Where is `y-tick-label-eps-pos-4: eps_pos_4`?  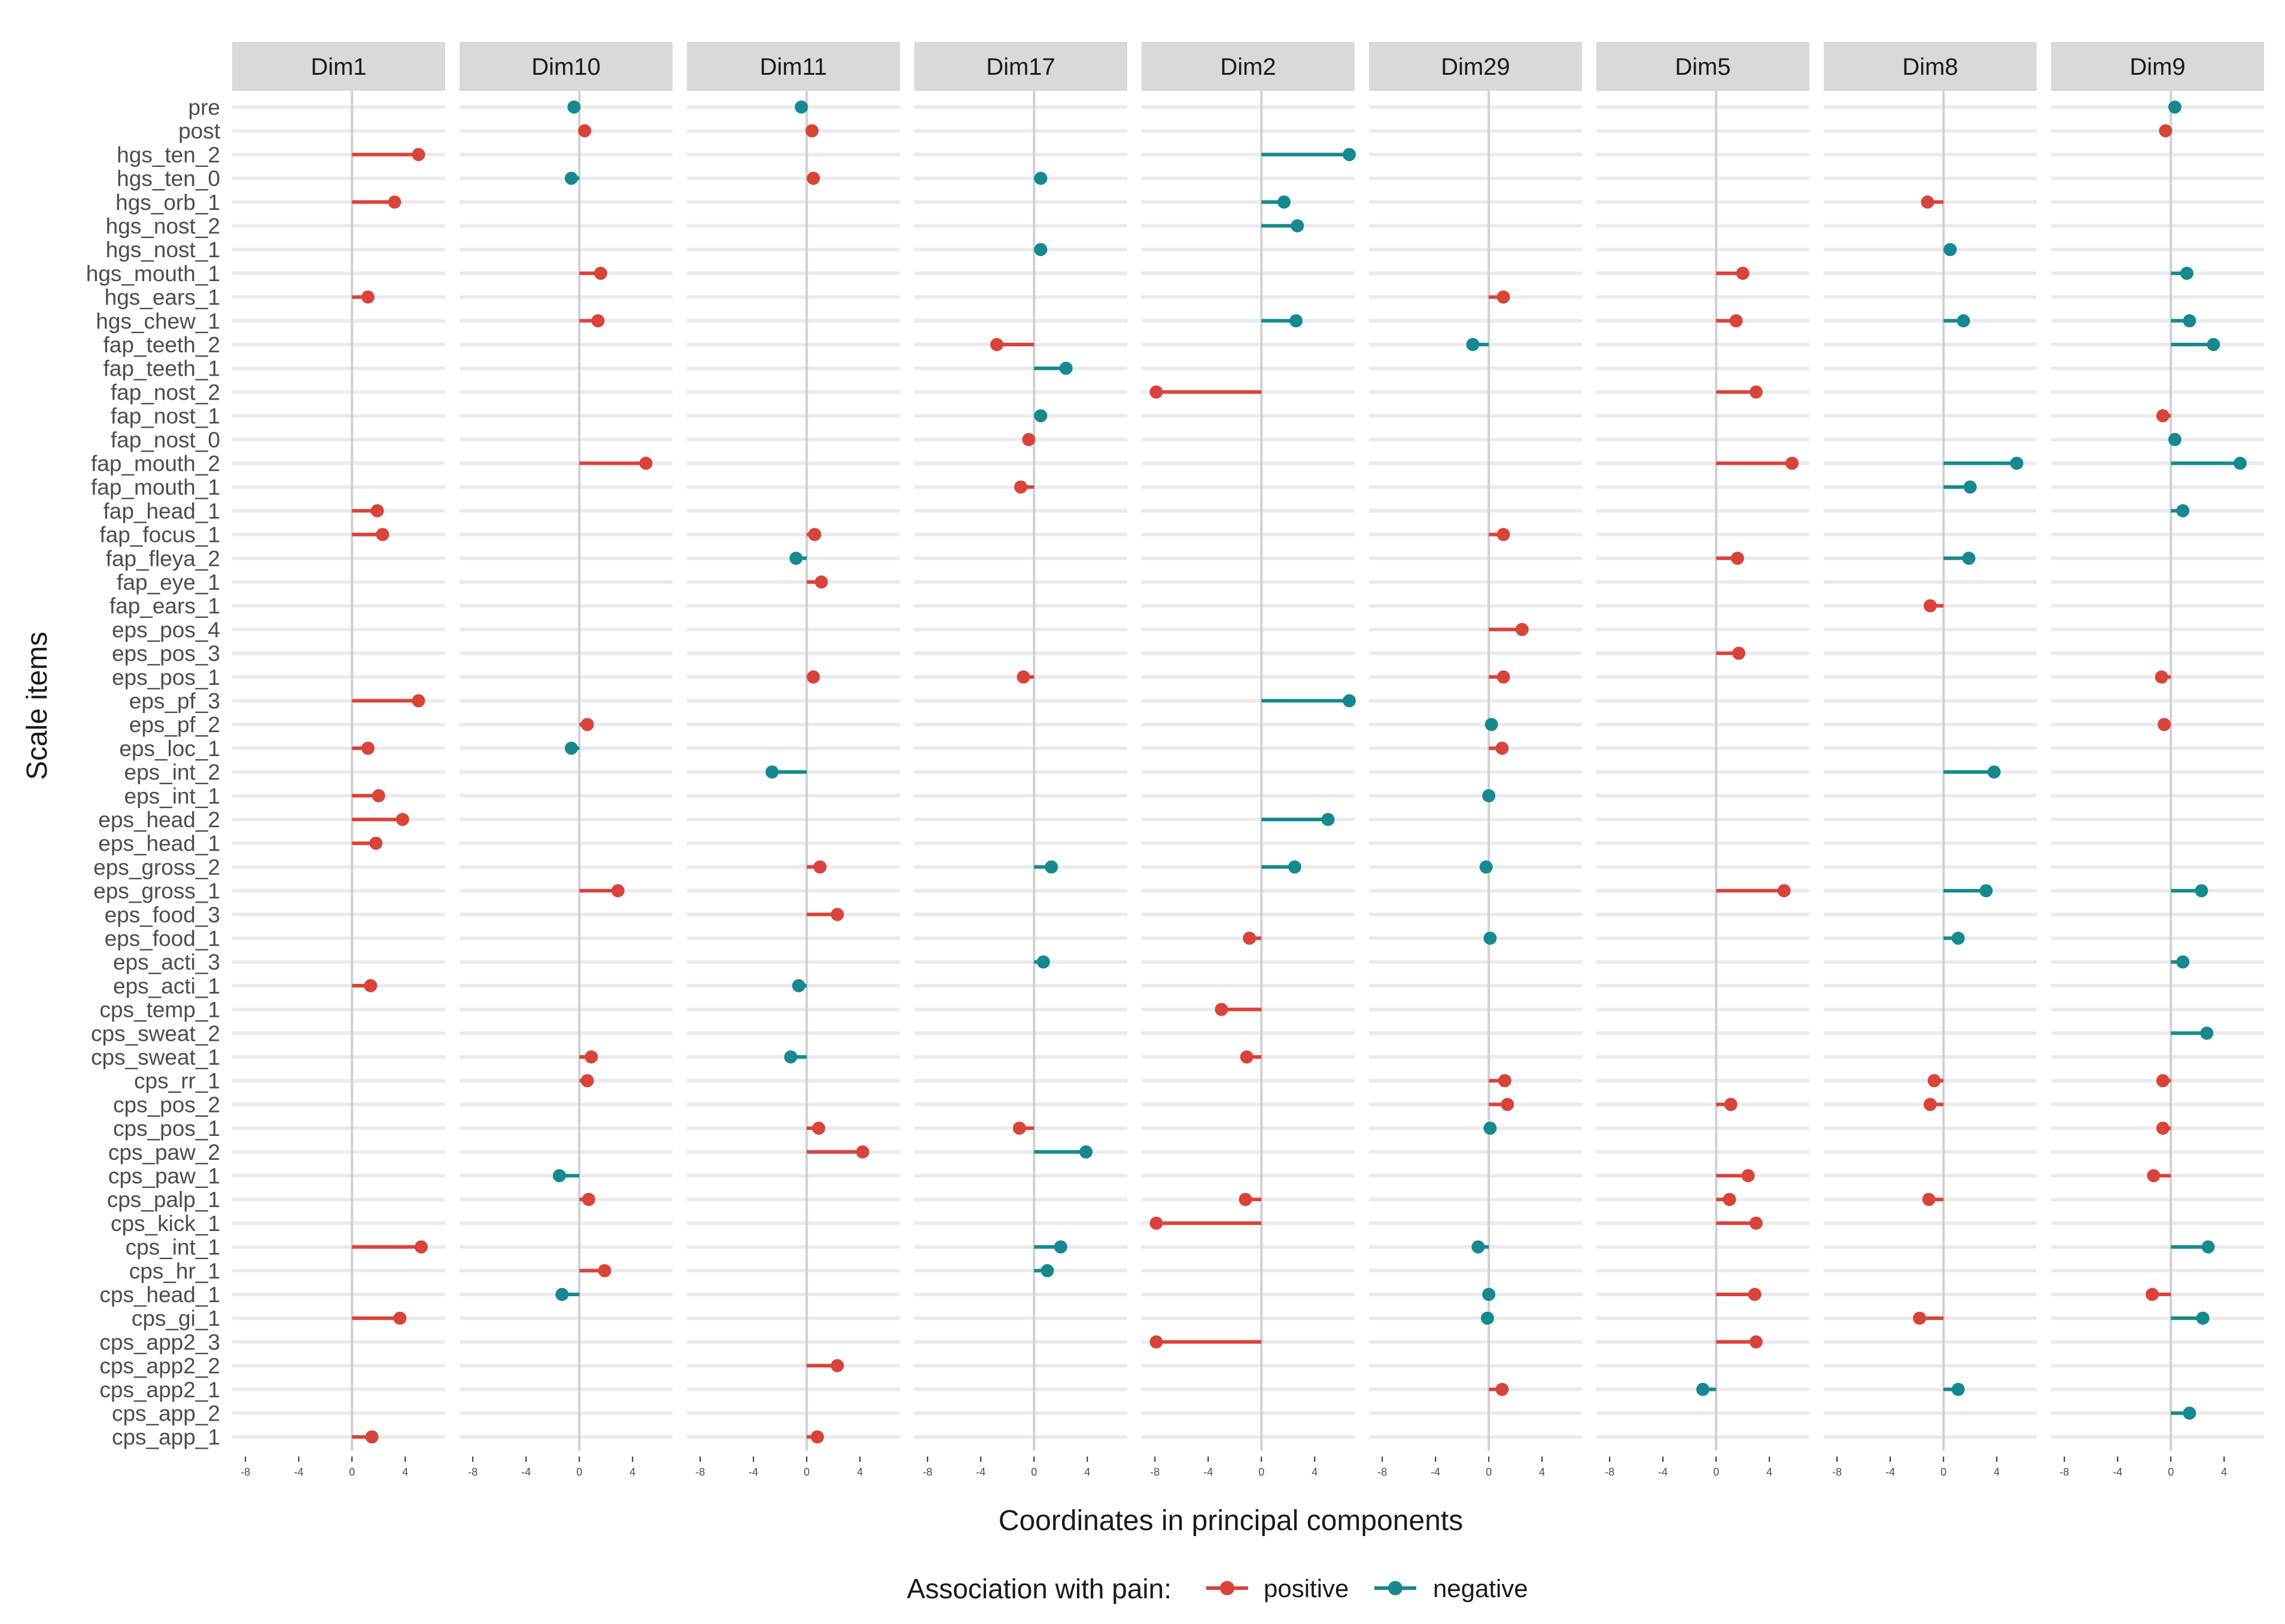 y-tick-label-eps-pos-4: eps_pos_4 is located at coordinates (166, 630).